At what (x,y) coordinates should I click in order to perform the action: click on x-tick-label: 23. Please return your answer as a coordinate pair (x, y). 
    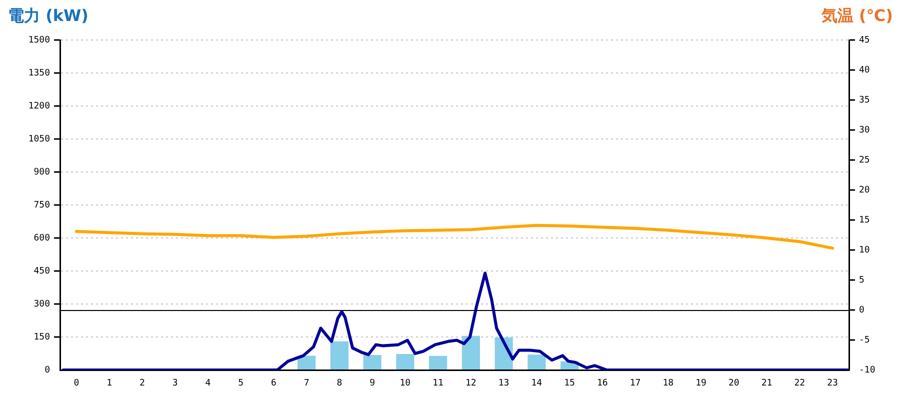
    Looking at the image, I should click on (832, 383).